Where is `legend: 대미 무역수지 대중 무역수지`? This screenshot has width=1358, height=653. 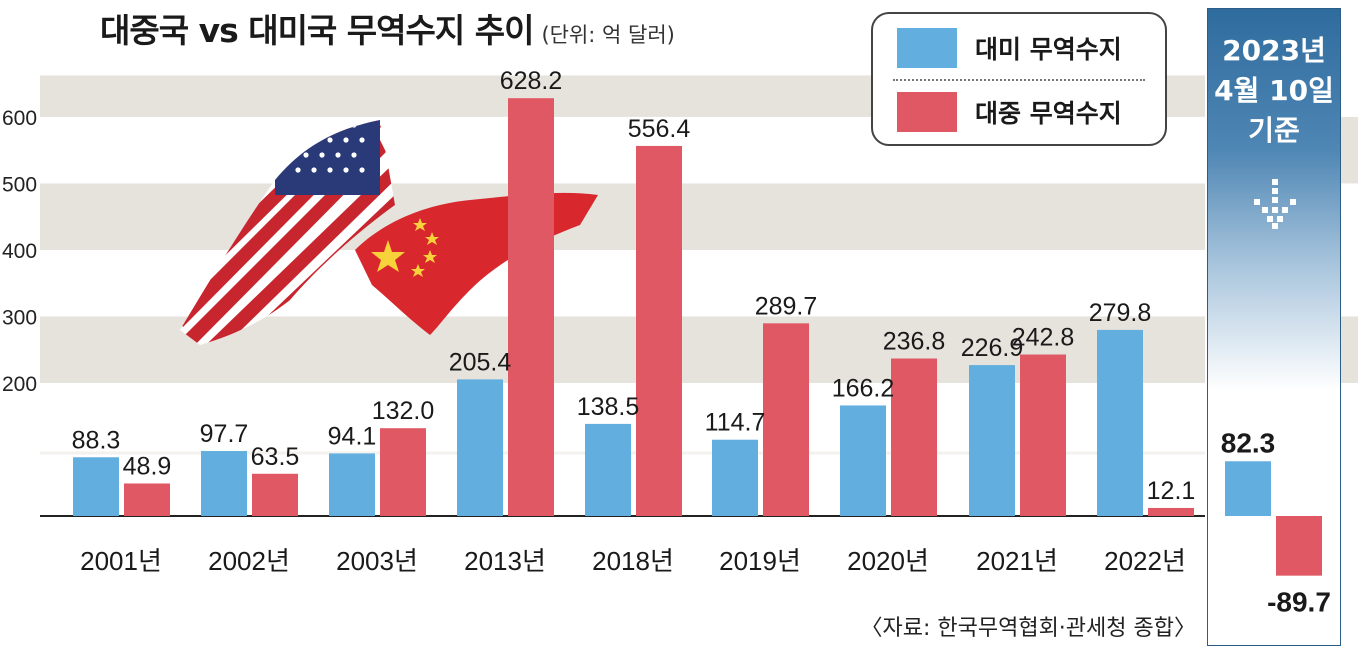 legend: 대미 무역수지 대중 무역수지 is located at coordinates (1019, 79).